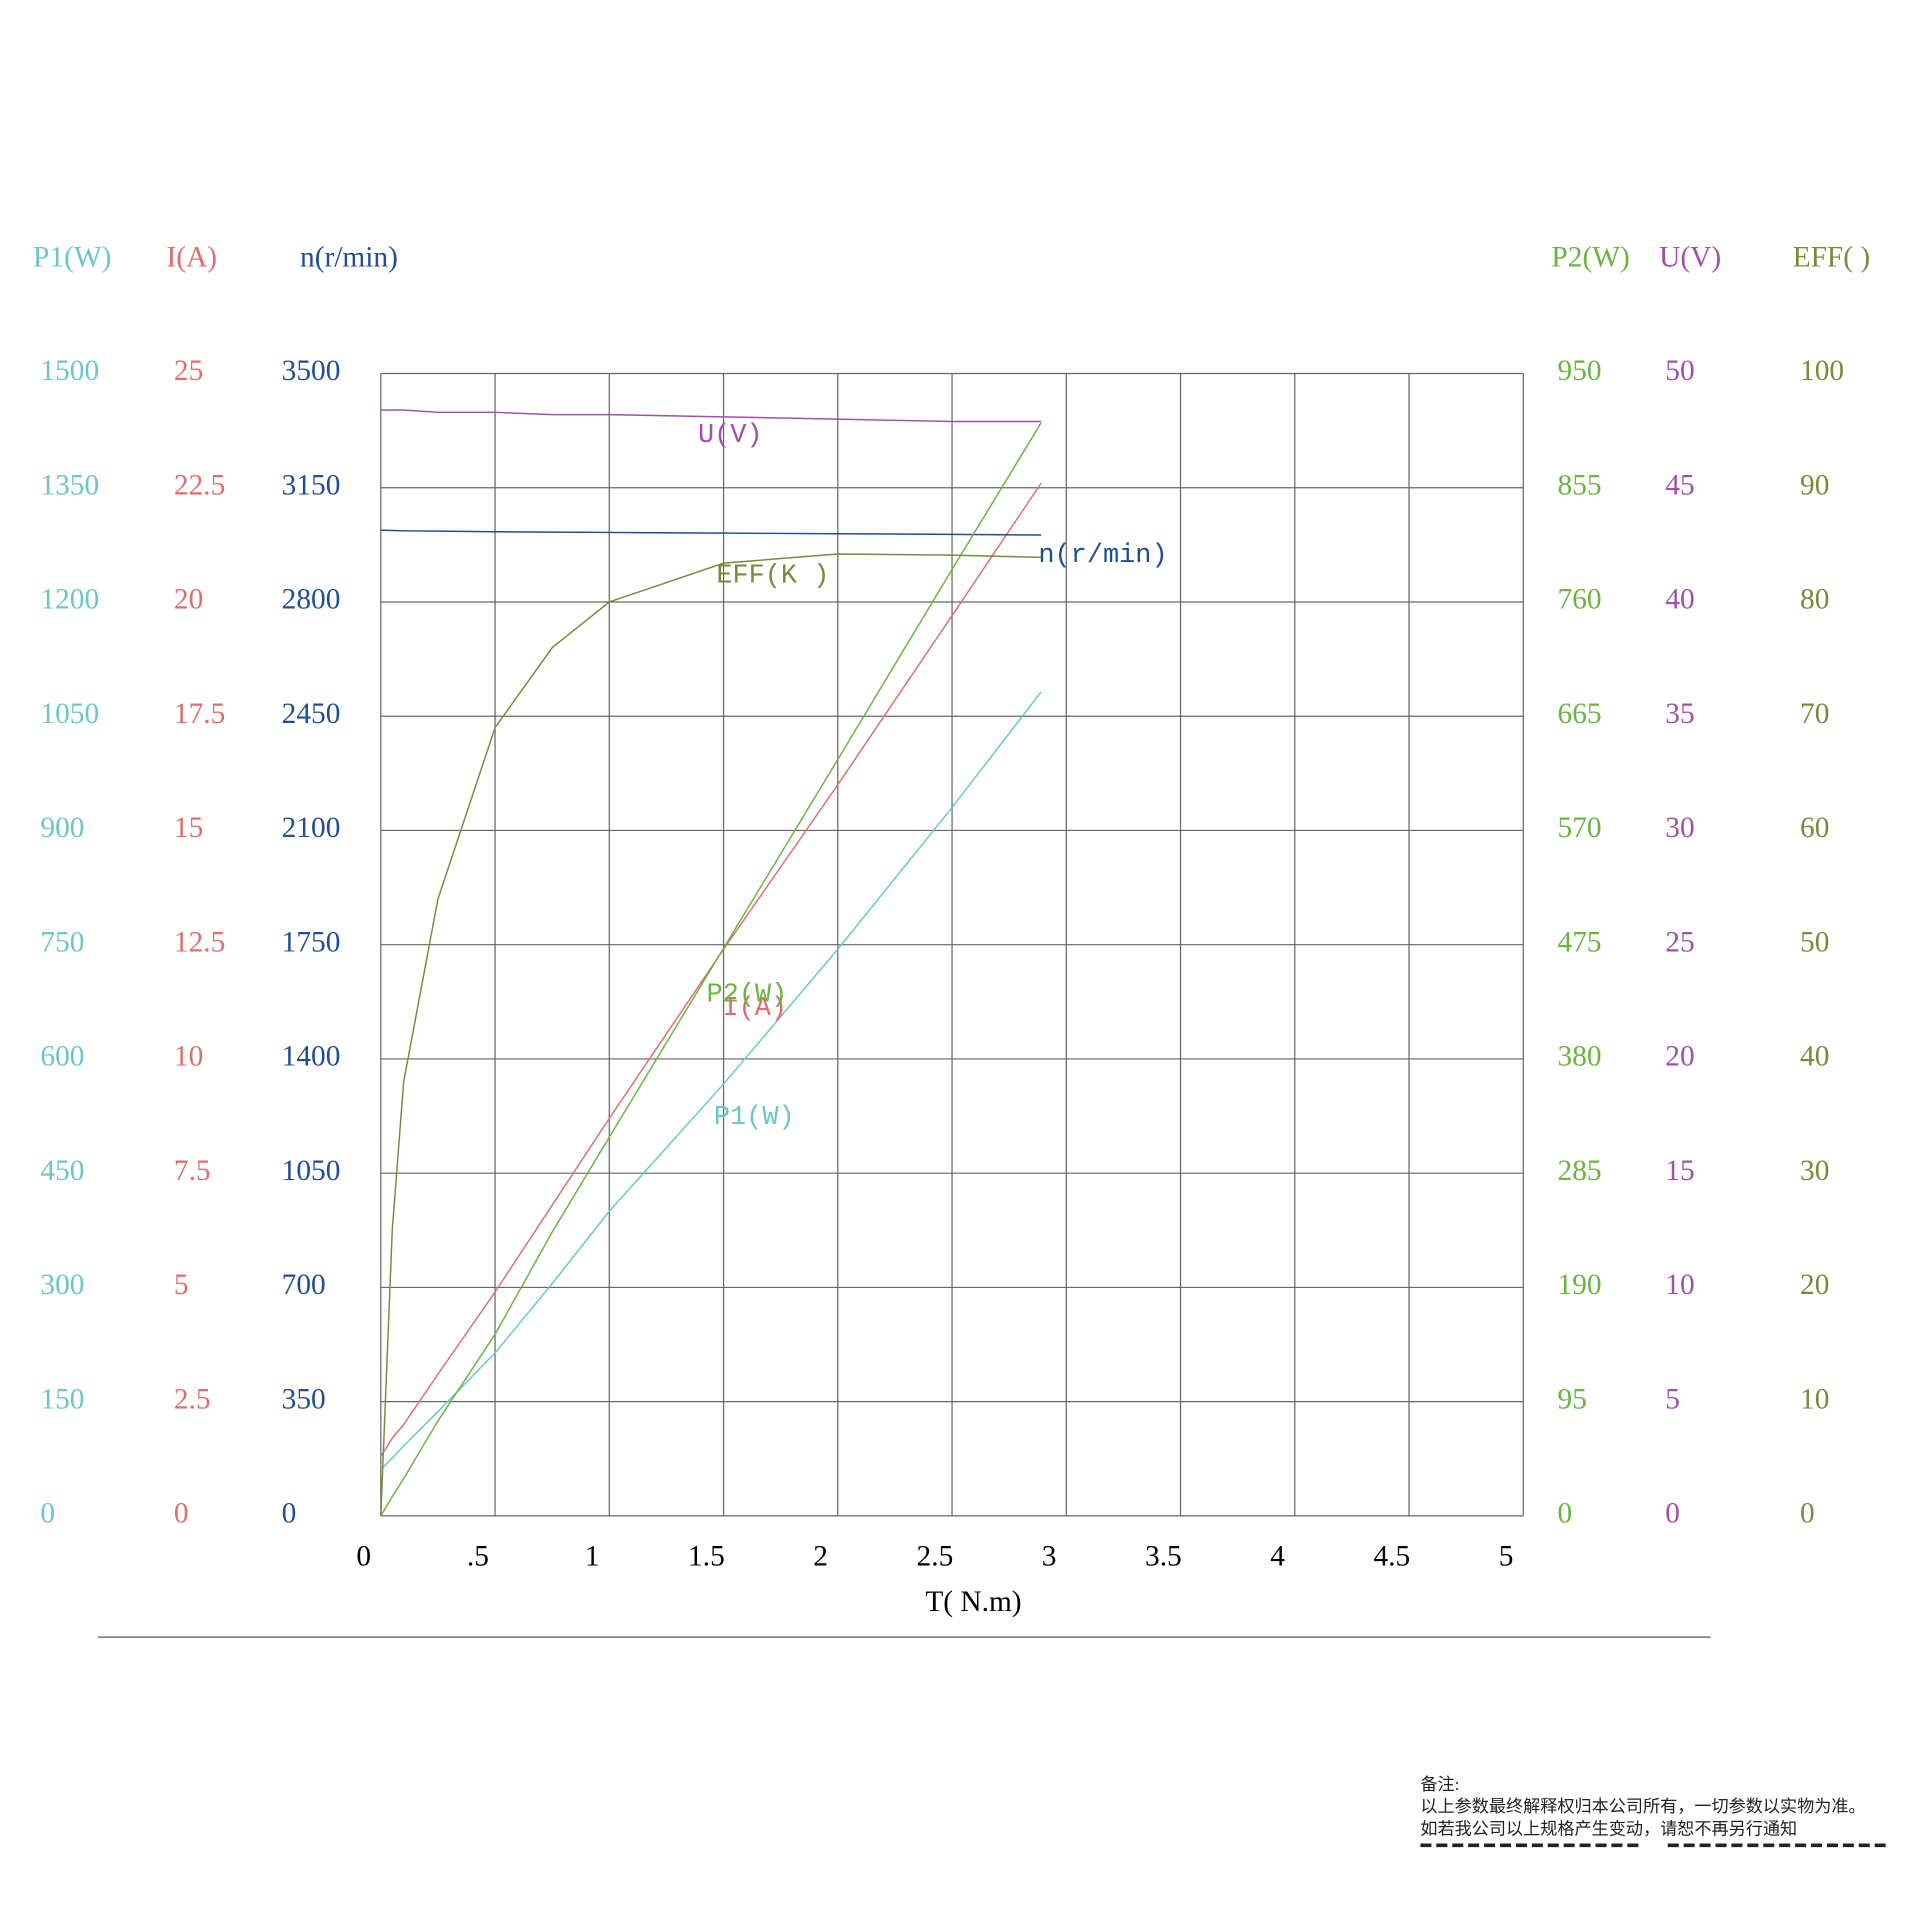 The image size is (1920, 1920). I want to click on y-tick-label: 70, so click(1814, 714).